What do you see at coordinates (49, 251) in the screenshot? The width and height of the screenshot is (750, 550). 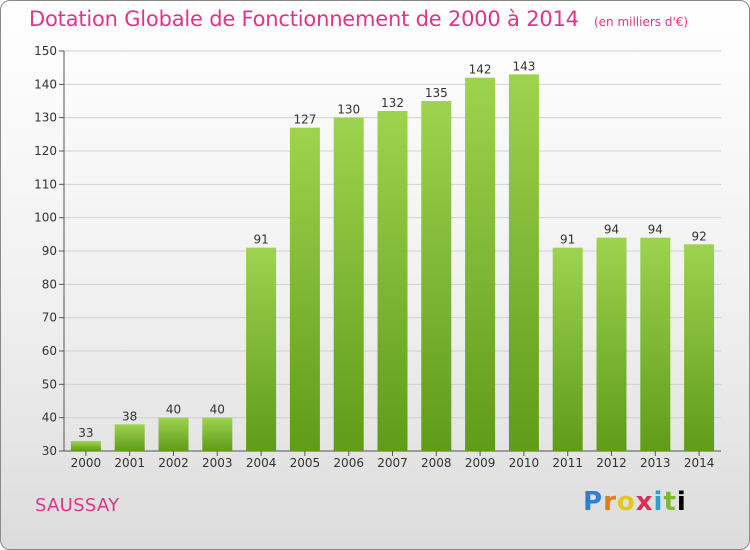 I see `y-tick-label: 90` at bounding box center [49, 251].